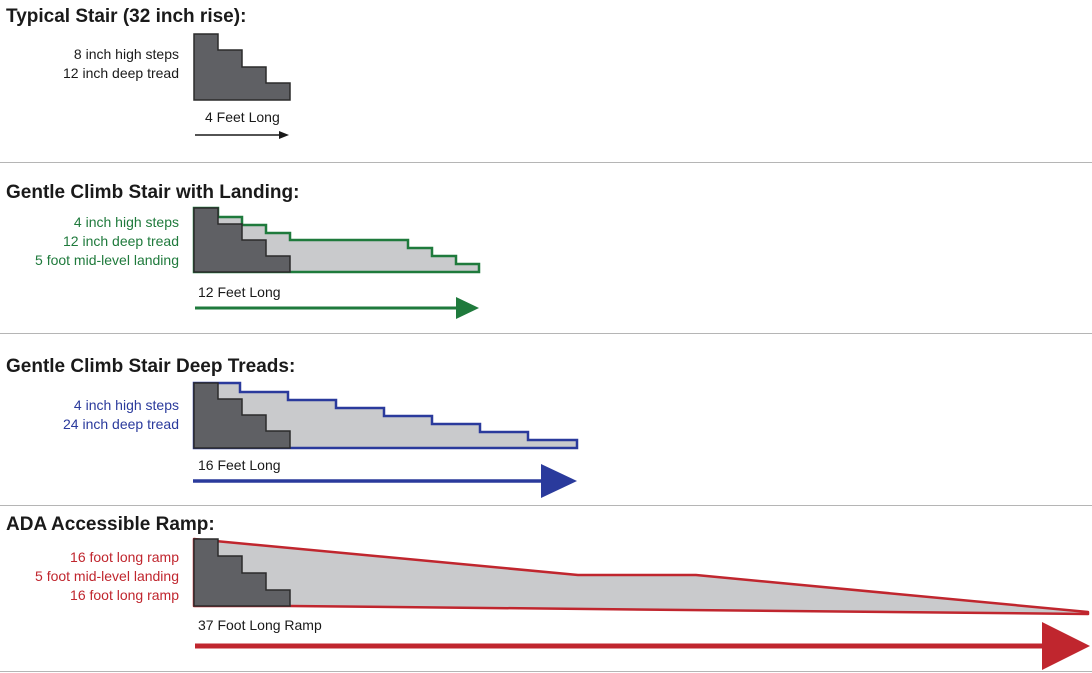 This screenshot has width=1092, height=673. I want to click on gentle-landing-drawing, so click(336, 262).